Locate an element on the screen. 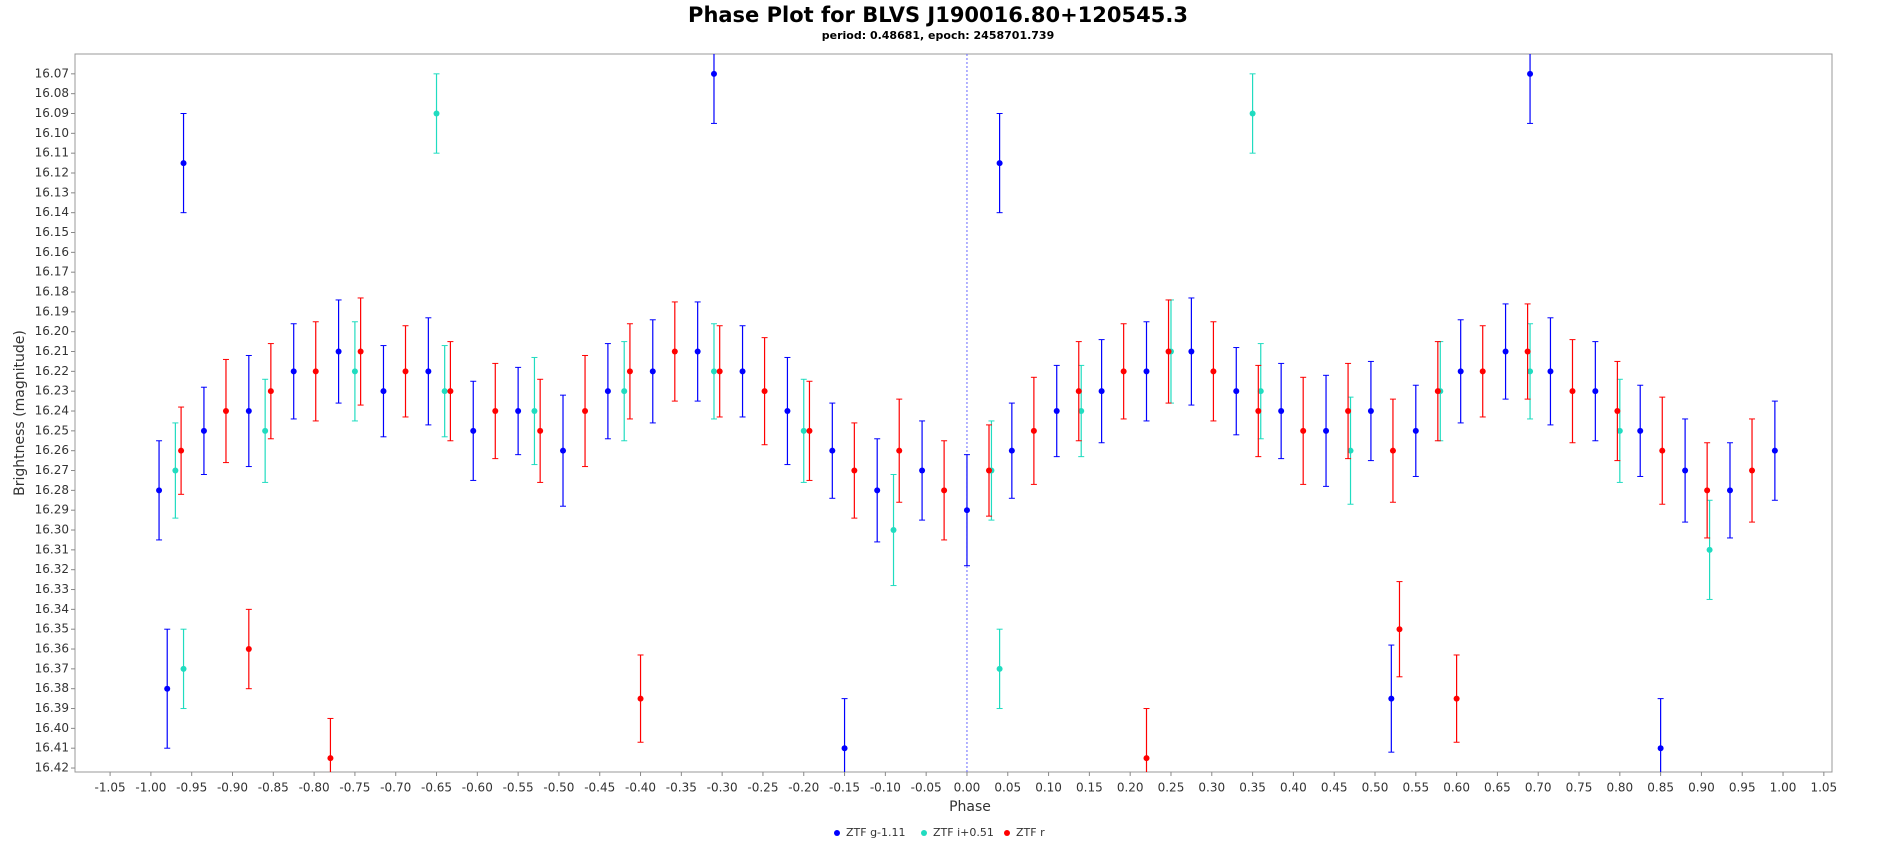  x-tick-label: 0.90 is located at coordinates (1701, 788).